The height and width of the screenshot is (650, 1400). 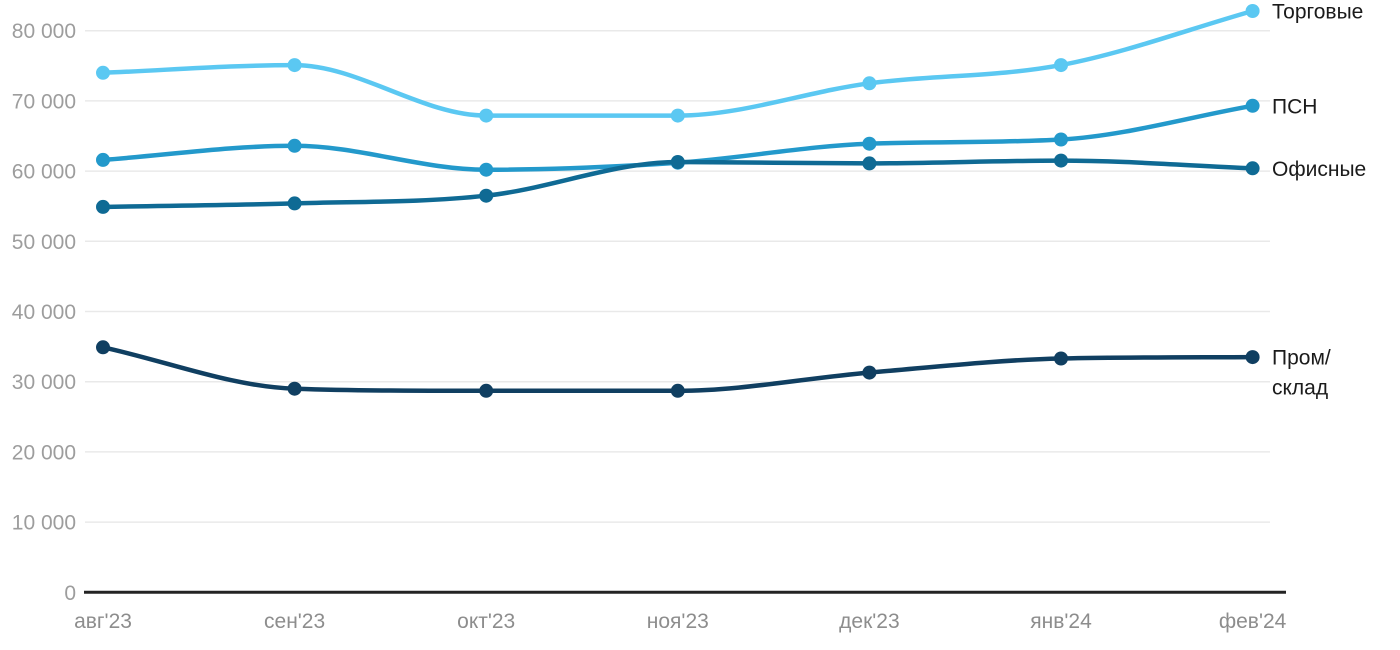 What do you see at coordinates (44, 452) in the screenshot?
I see `y-tick-label: 20 000` at bounding box center [44, 452].